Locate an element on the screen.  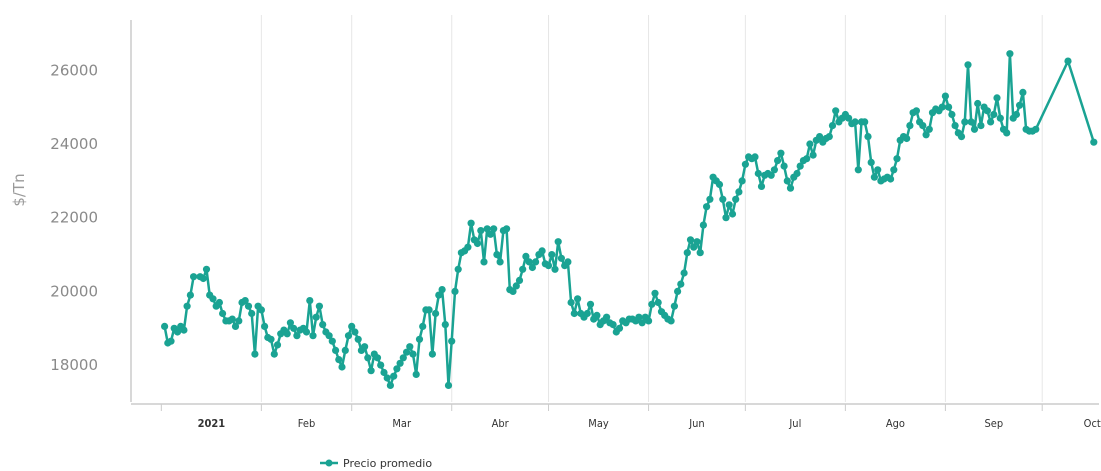
legend: Precio promedio is located at coordinates (376, 463).